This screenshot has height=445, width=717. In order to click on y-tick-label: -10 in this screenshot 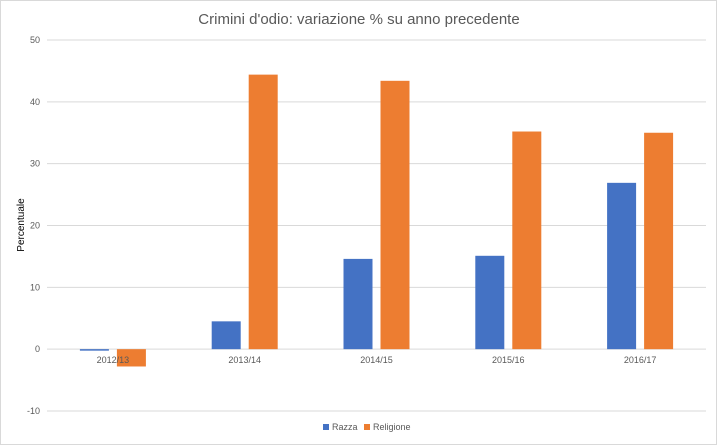, I will do `click(33, 411)`.